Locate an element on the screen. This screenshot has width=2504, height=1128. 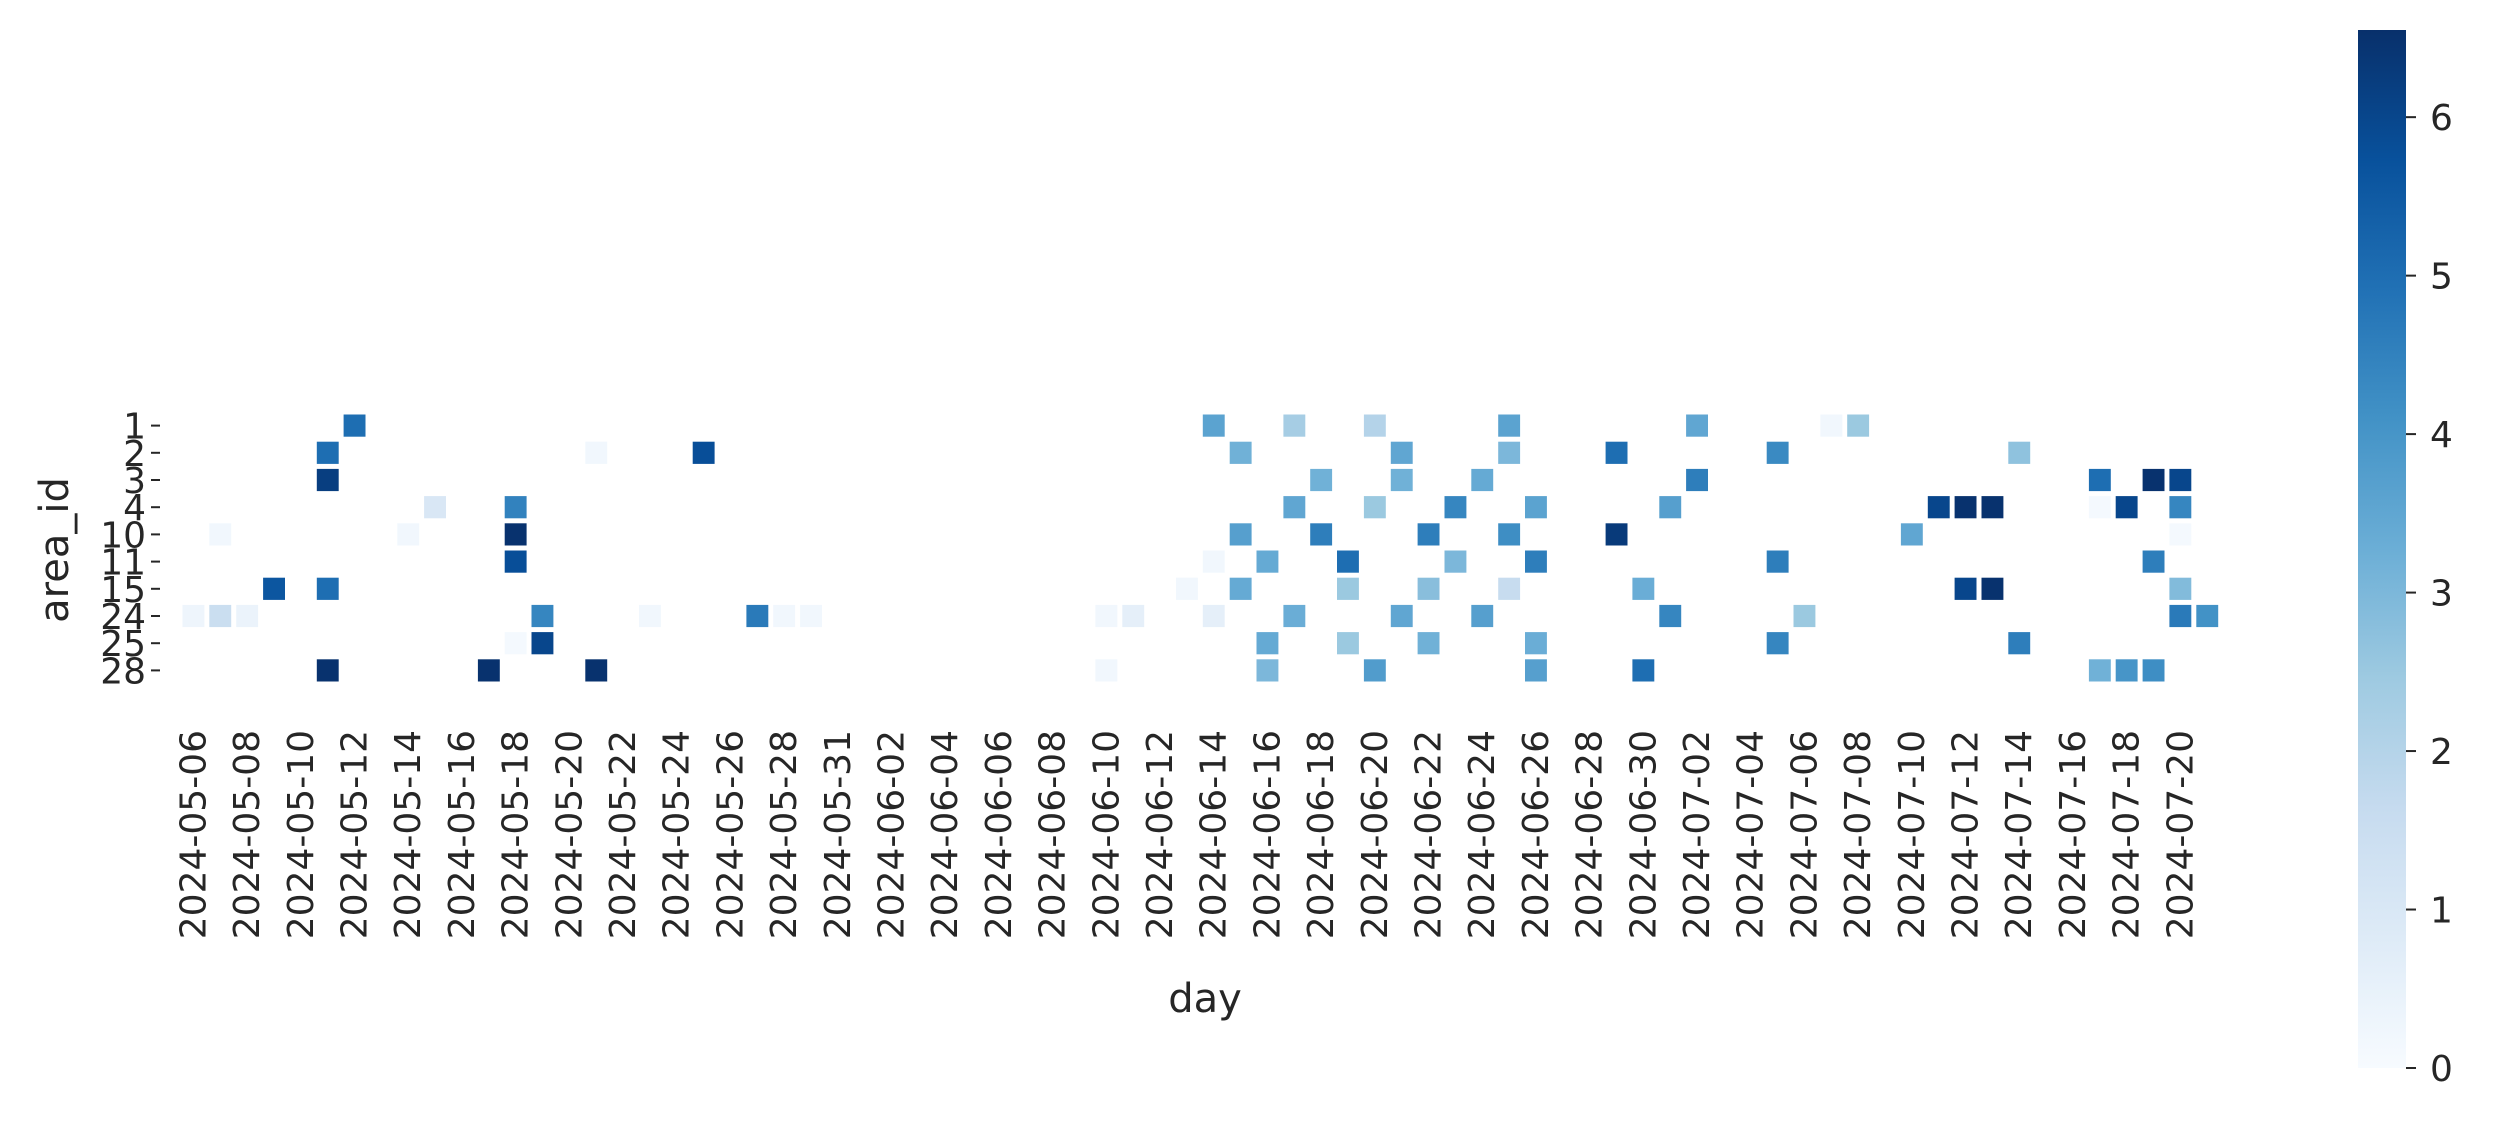
colorbar-tick-label: 4 is located at coordinates (2441, 435).